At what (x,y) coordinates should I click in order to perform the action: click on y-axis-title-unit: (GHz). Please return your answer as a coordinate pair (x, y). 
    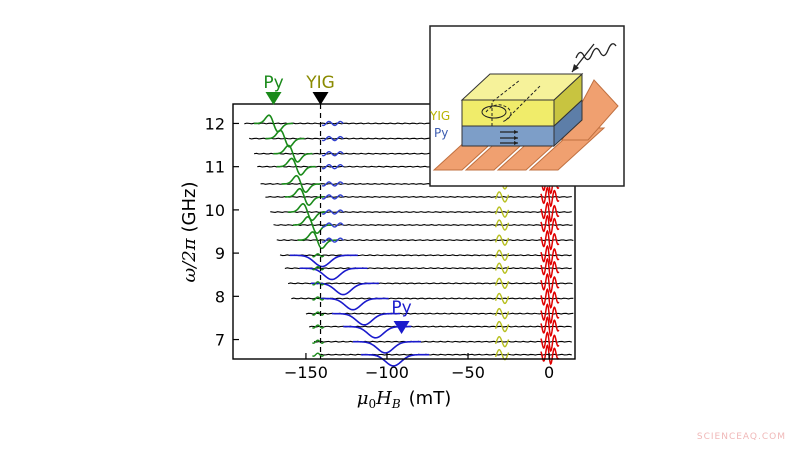
    Looking at the image, I should click on (189, 206).